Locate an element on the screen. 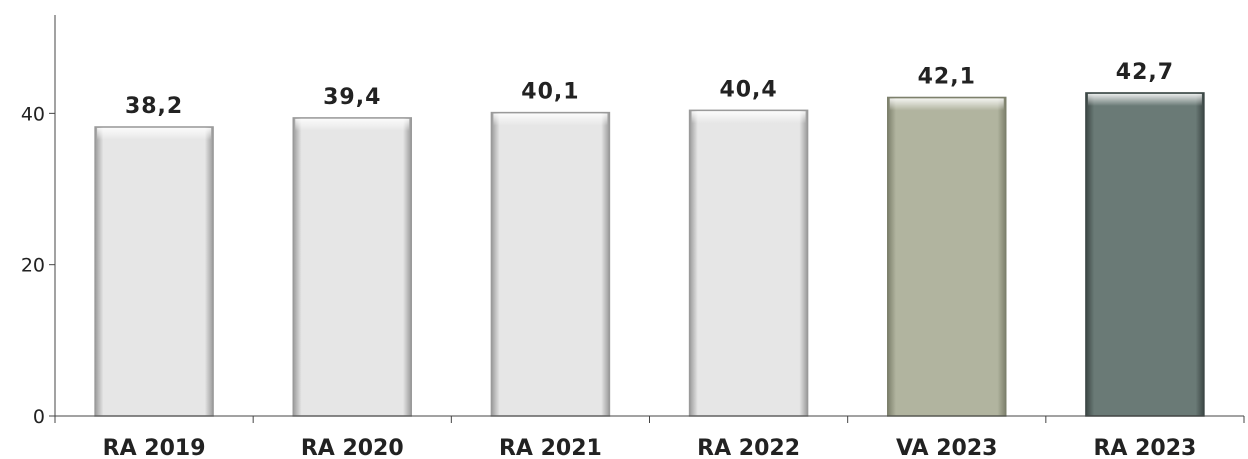  data-label: 40,1 is located at coordinates (550, 92).